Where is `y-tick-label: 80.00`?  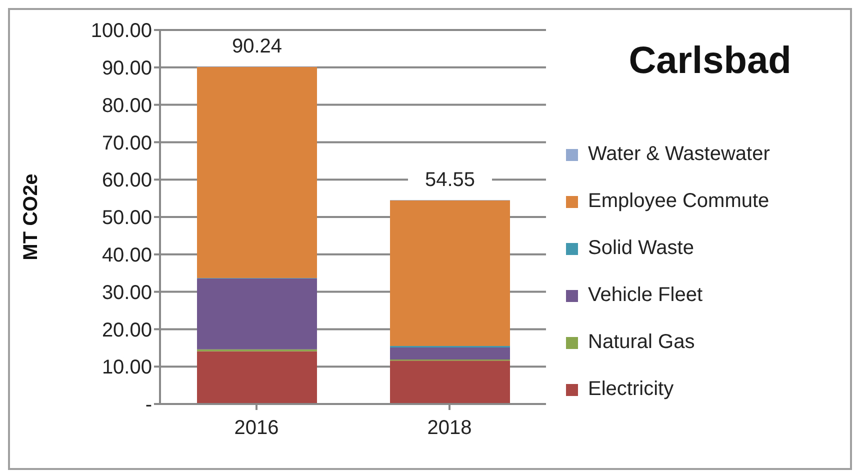
y-tick-label: 80.00 is located at coordinates (127, 105).